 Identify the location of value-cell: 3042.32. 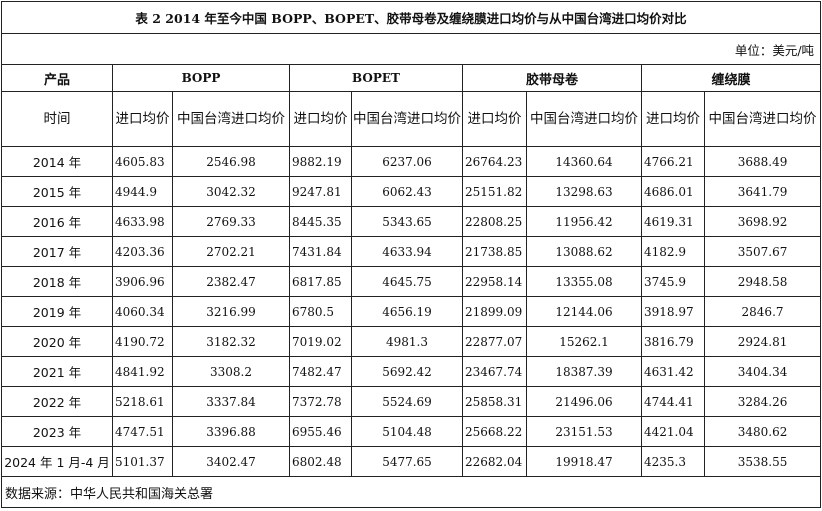
(231, 191).